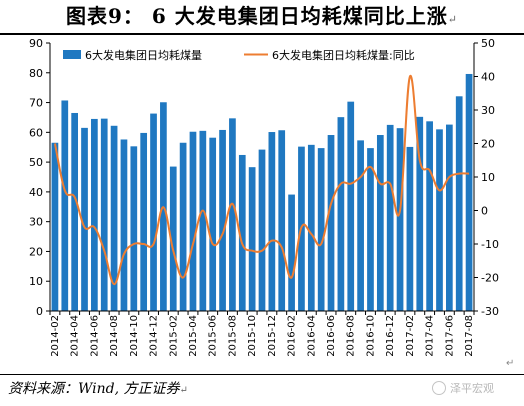  I want to click on page-title: 图表9： 6 大发电集团日均耗煤同比上涨↵, so click(262, 16).